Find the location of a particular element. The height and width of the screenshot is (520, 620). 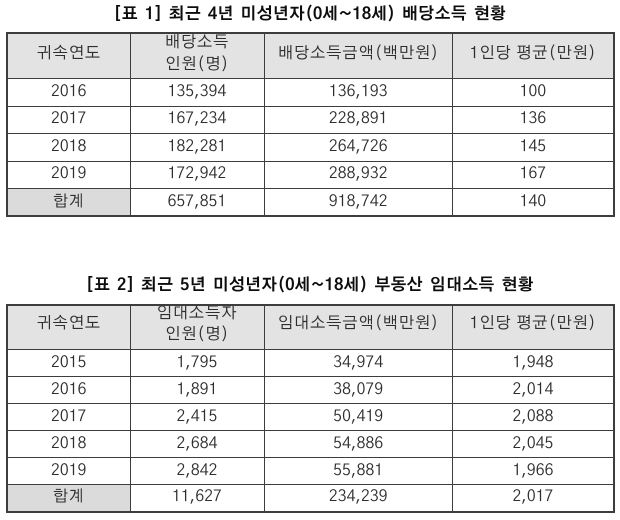

value-cell: 2,014 is located at coordinates (533, 390).